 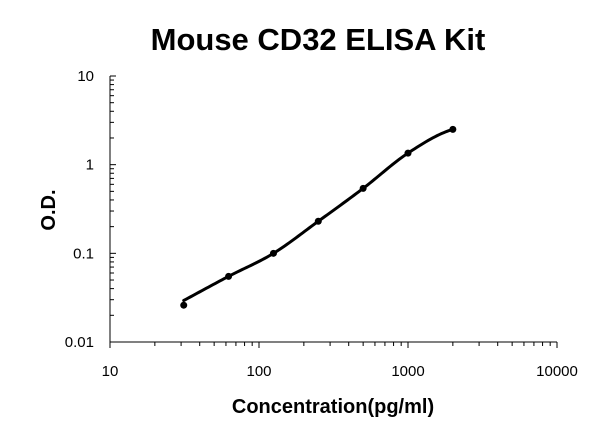 I want to click on chart-title: Mouse CD32 ELISA Kit, so click(x=318, y=39).